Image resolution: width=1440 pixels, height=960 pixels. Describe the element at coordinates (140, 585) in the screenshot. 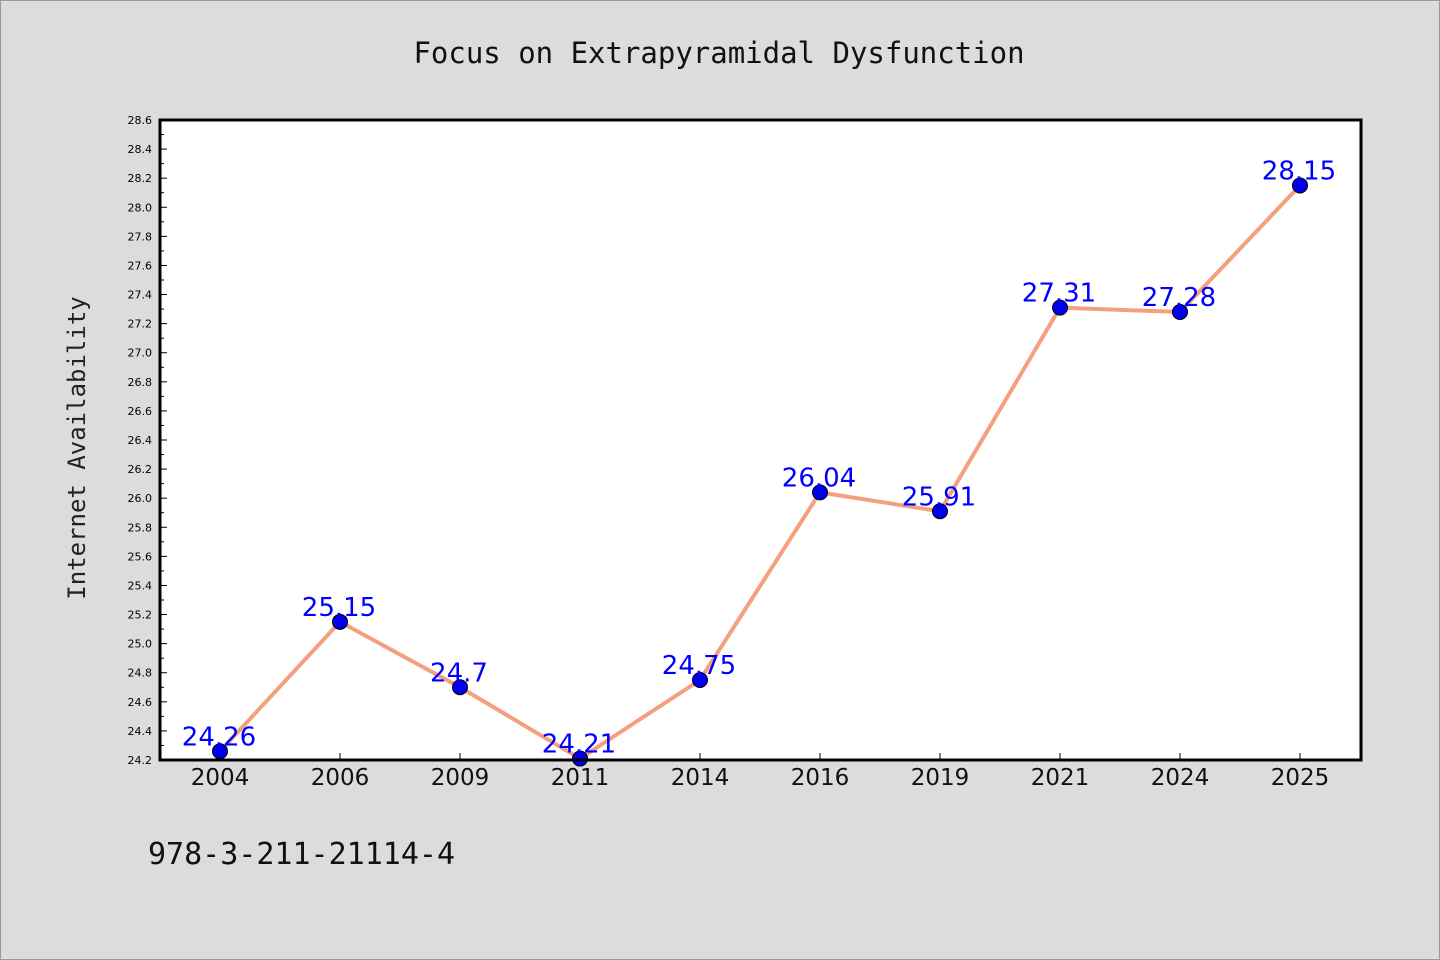

I see `y-tick-label: 25.4` at that location.